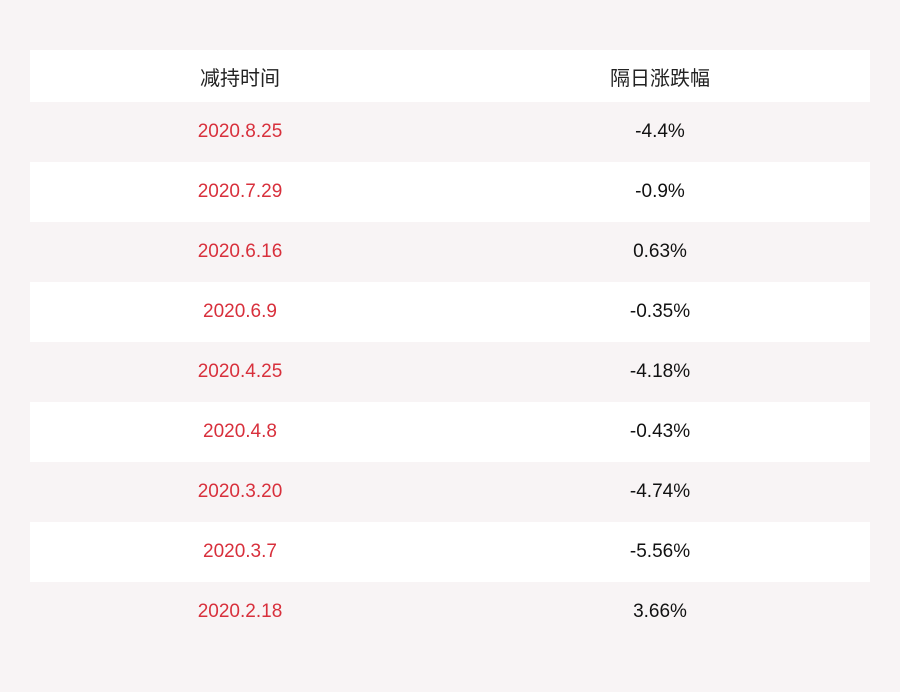  What do you see at coordinates (240, 371) in the screenshot?
I see `date-cell: 2020.4.25` at bounding box center [240, 371].